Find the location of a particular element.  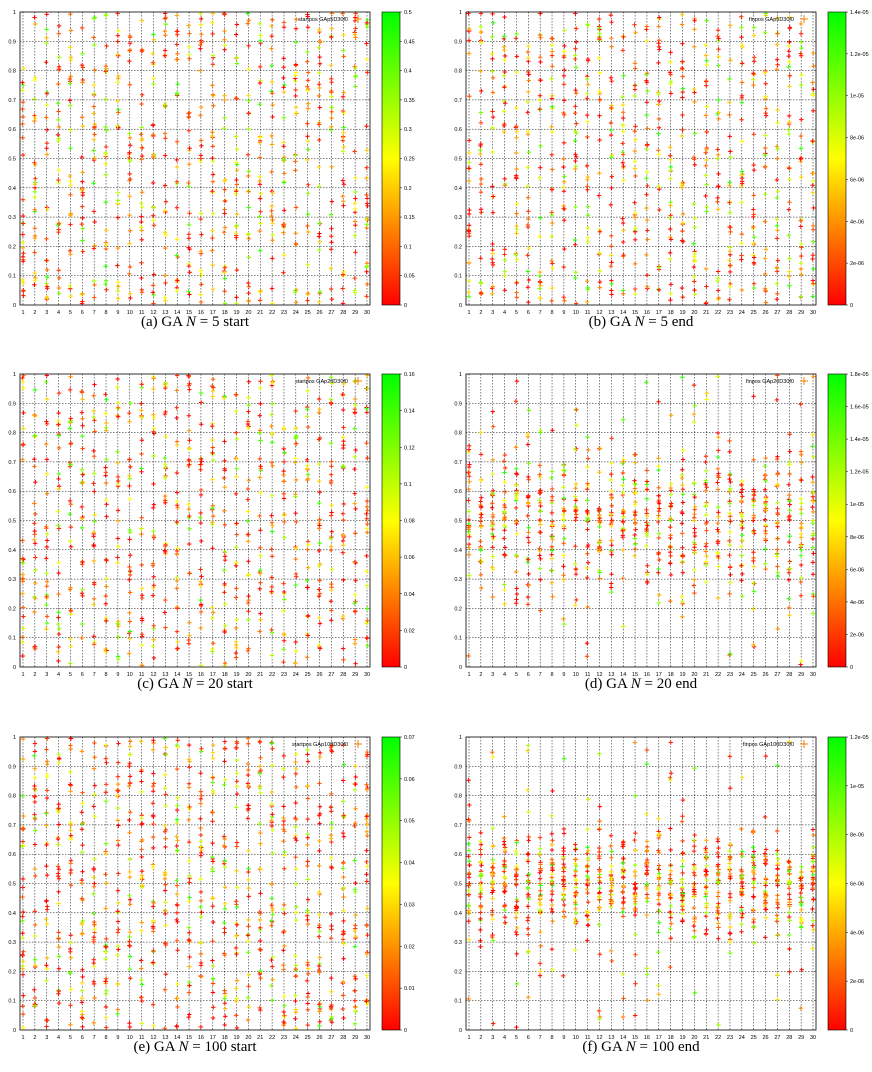

colorbar-tick-label: 0.12 is located at coordinates (409, 448).